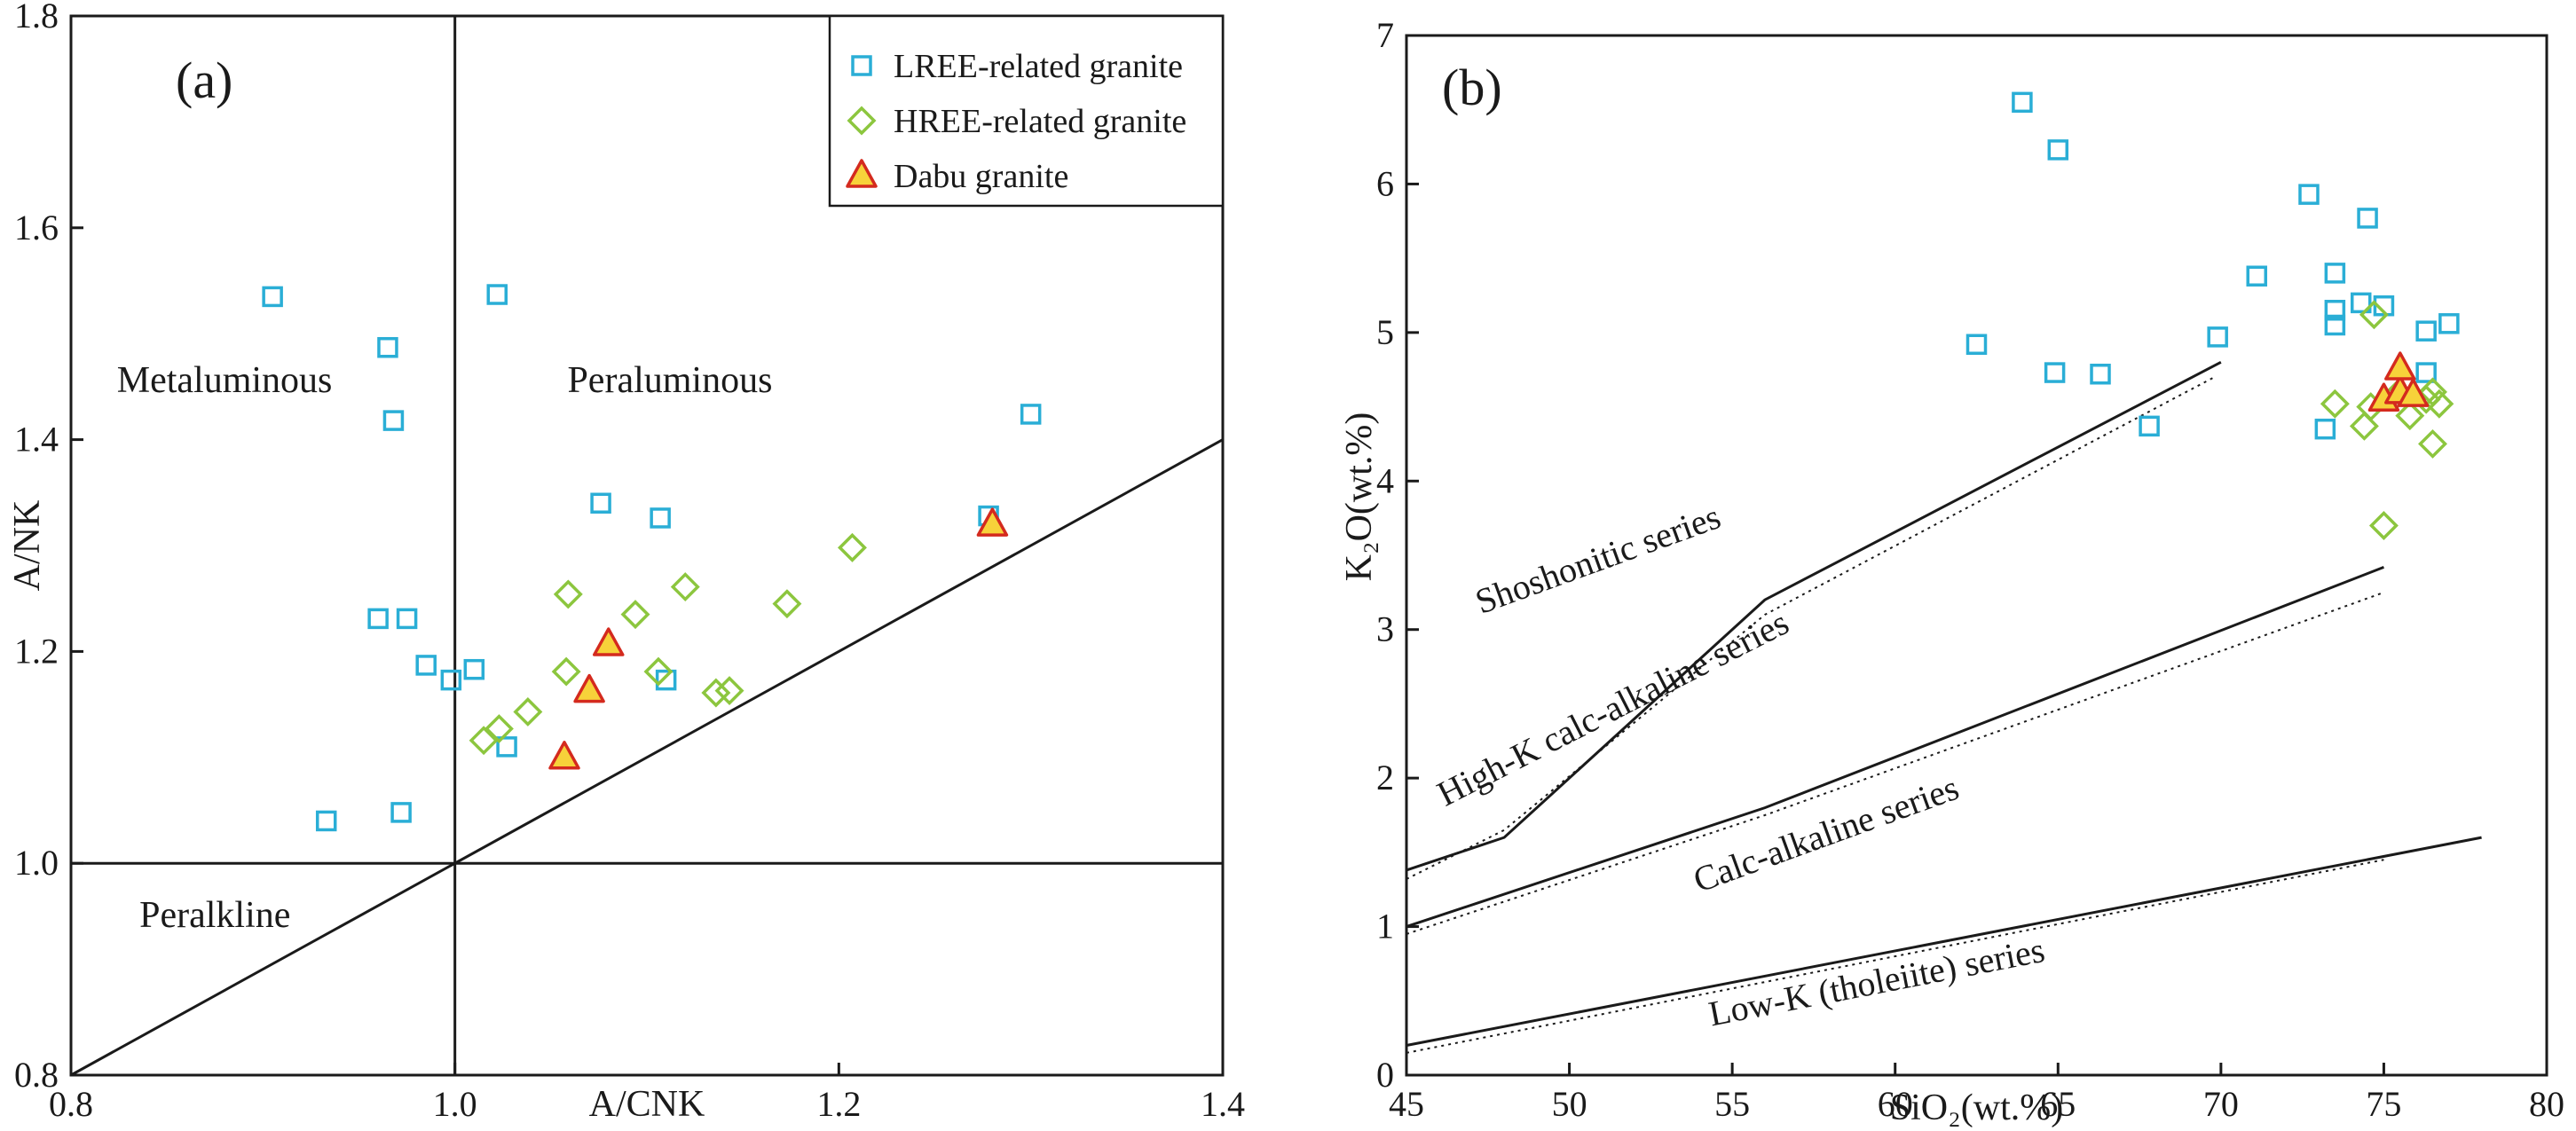 The width and height of the screenshot is (2576, 1131). What do you see at coordinates (1040, 122) in the screenshot?
I see `legend-entry-hree: HREE-related granite` at bounding box center [1040, 122].